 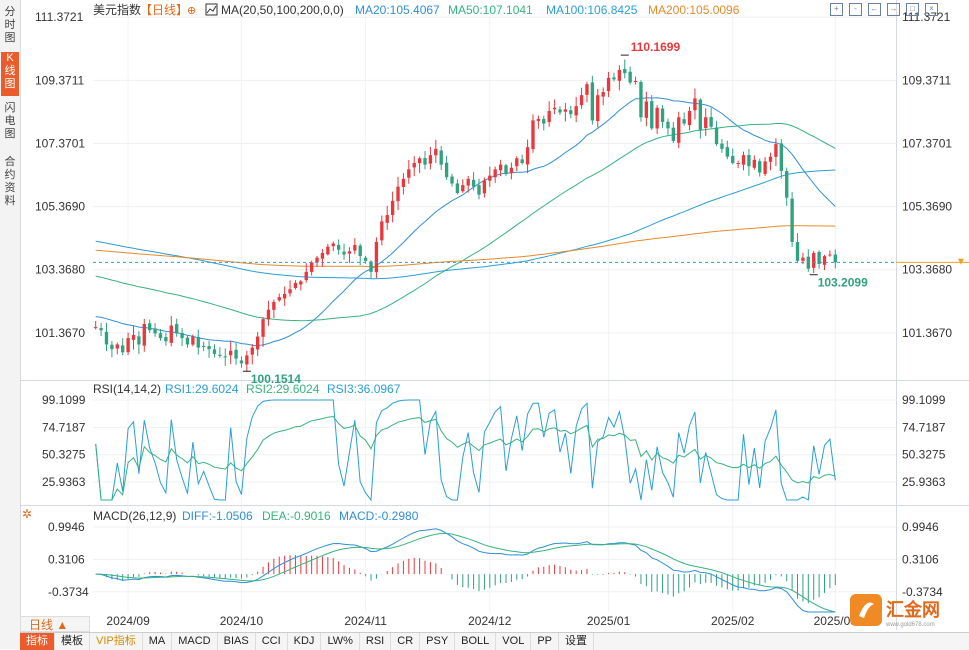 What do you see at coordinates (10, 181) in the screenshot?
I see `tab-contract-info: 合约资料` at bounding box center [10, 181].